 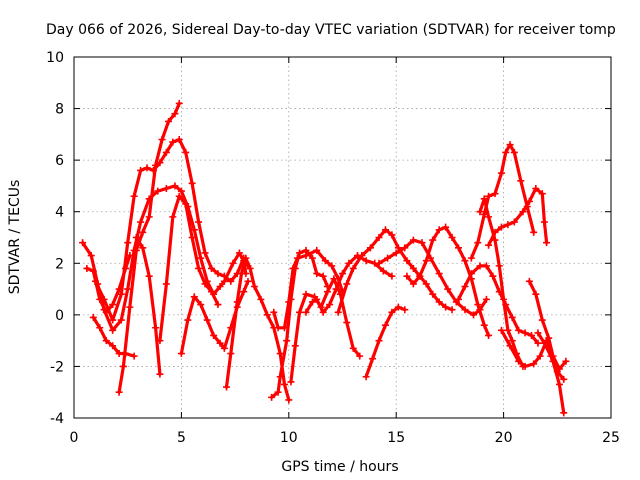 What do you see at coordinates (181, 438) in the screenshot?
I see `x-tick-label: 5` at bounding box center [181, 438].